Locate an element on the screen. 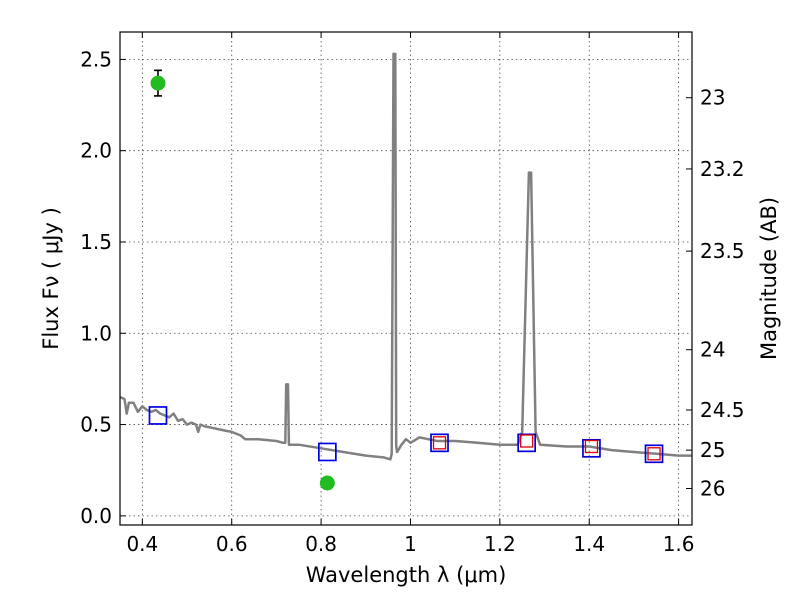 This screenshot has height=600, width=800. y-tick-label: 0.5 is located at coordinates (96, 425).